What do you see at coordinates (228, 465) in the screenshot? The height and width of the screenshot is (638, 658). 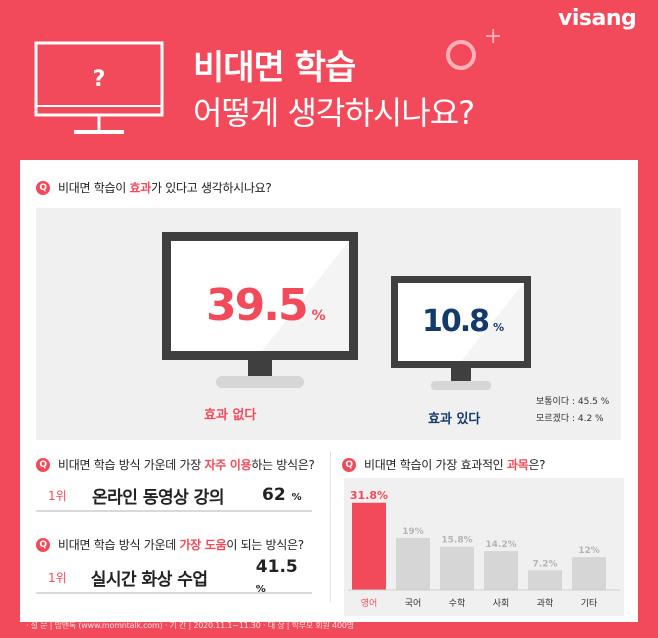 I see `question-highlight: 자주 이용` at bounding box center [228, 465].